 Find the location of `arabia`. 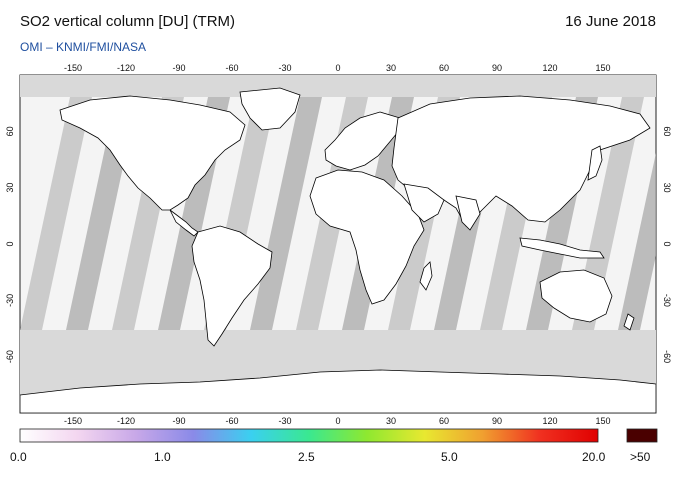

arabia is located at coordinates (424, 203).